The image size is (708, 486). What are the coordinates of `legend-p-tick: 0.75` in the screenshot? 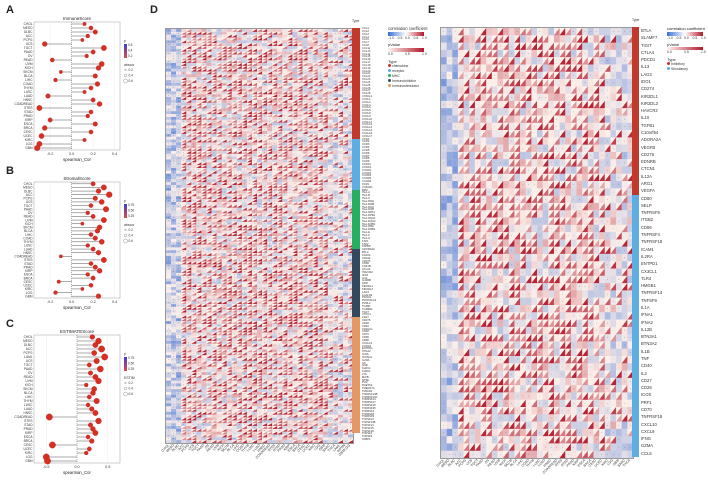 It's located at (131, 205).